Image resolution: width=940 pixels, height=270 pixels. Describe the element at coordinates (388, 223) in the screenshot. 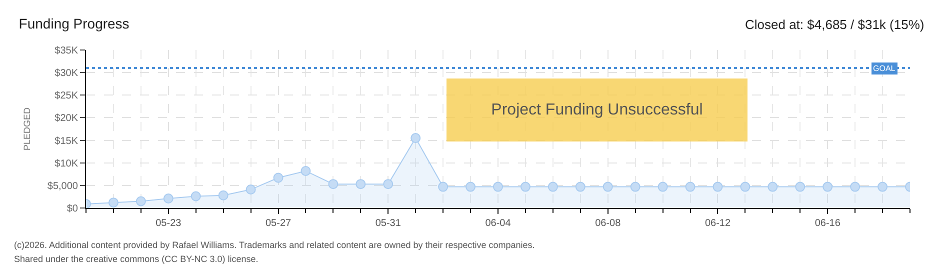

I see `x-tick-label: 05-31` at that location.